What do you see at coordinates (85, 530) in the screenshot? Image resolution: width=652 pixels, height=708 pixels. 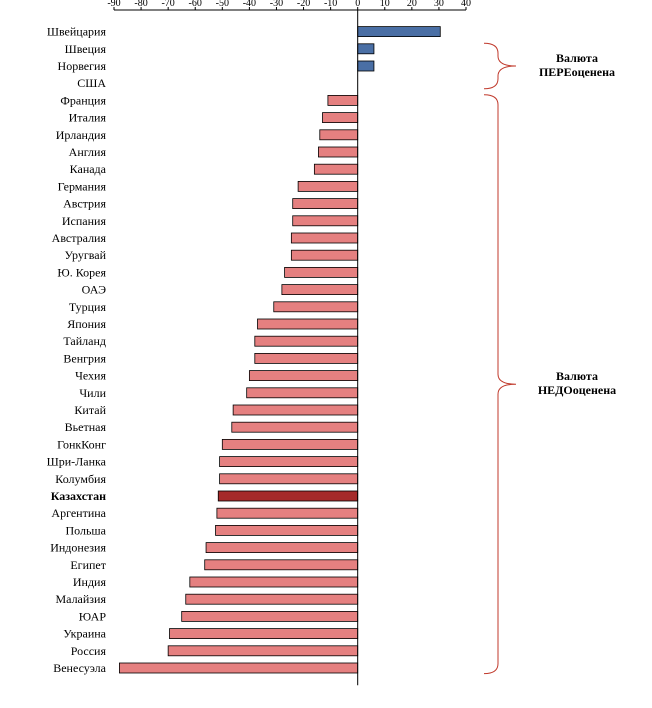 I see `category-label: Польша` at bounding box center [85, 530].